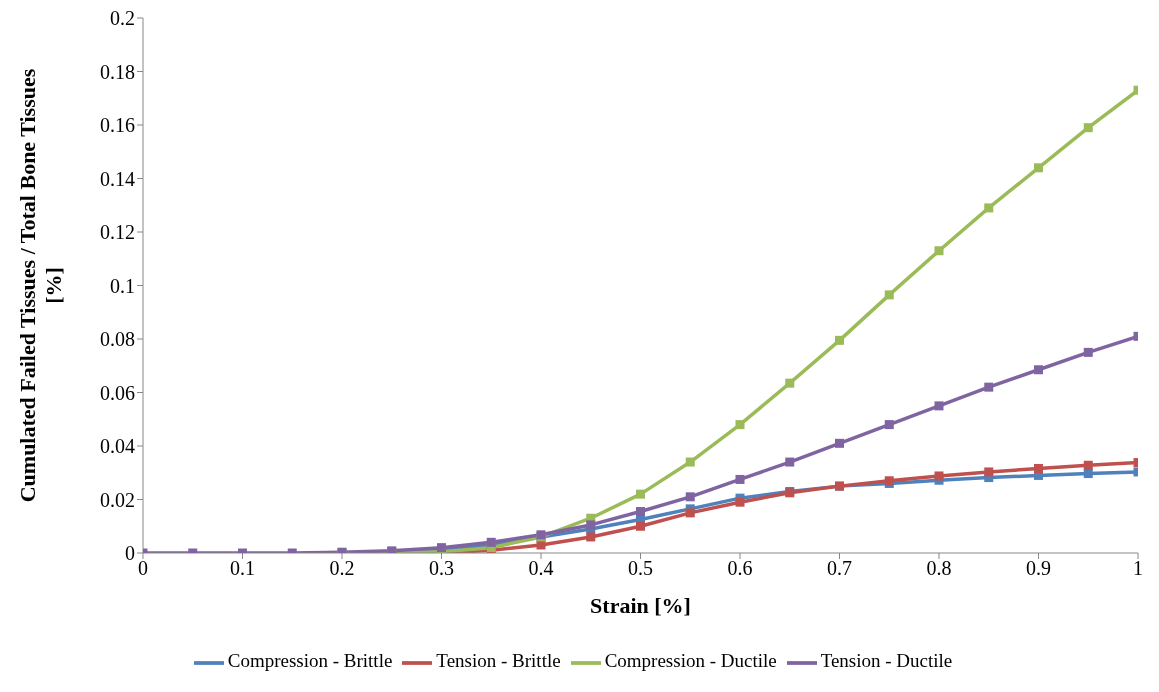 The image size is (1159, 692). Describe the element at coordinates (310, 661) in the screenshot. I see `legend-label: Compression - Brittle` at that location.